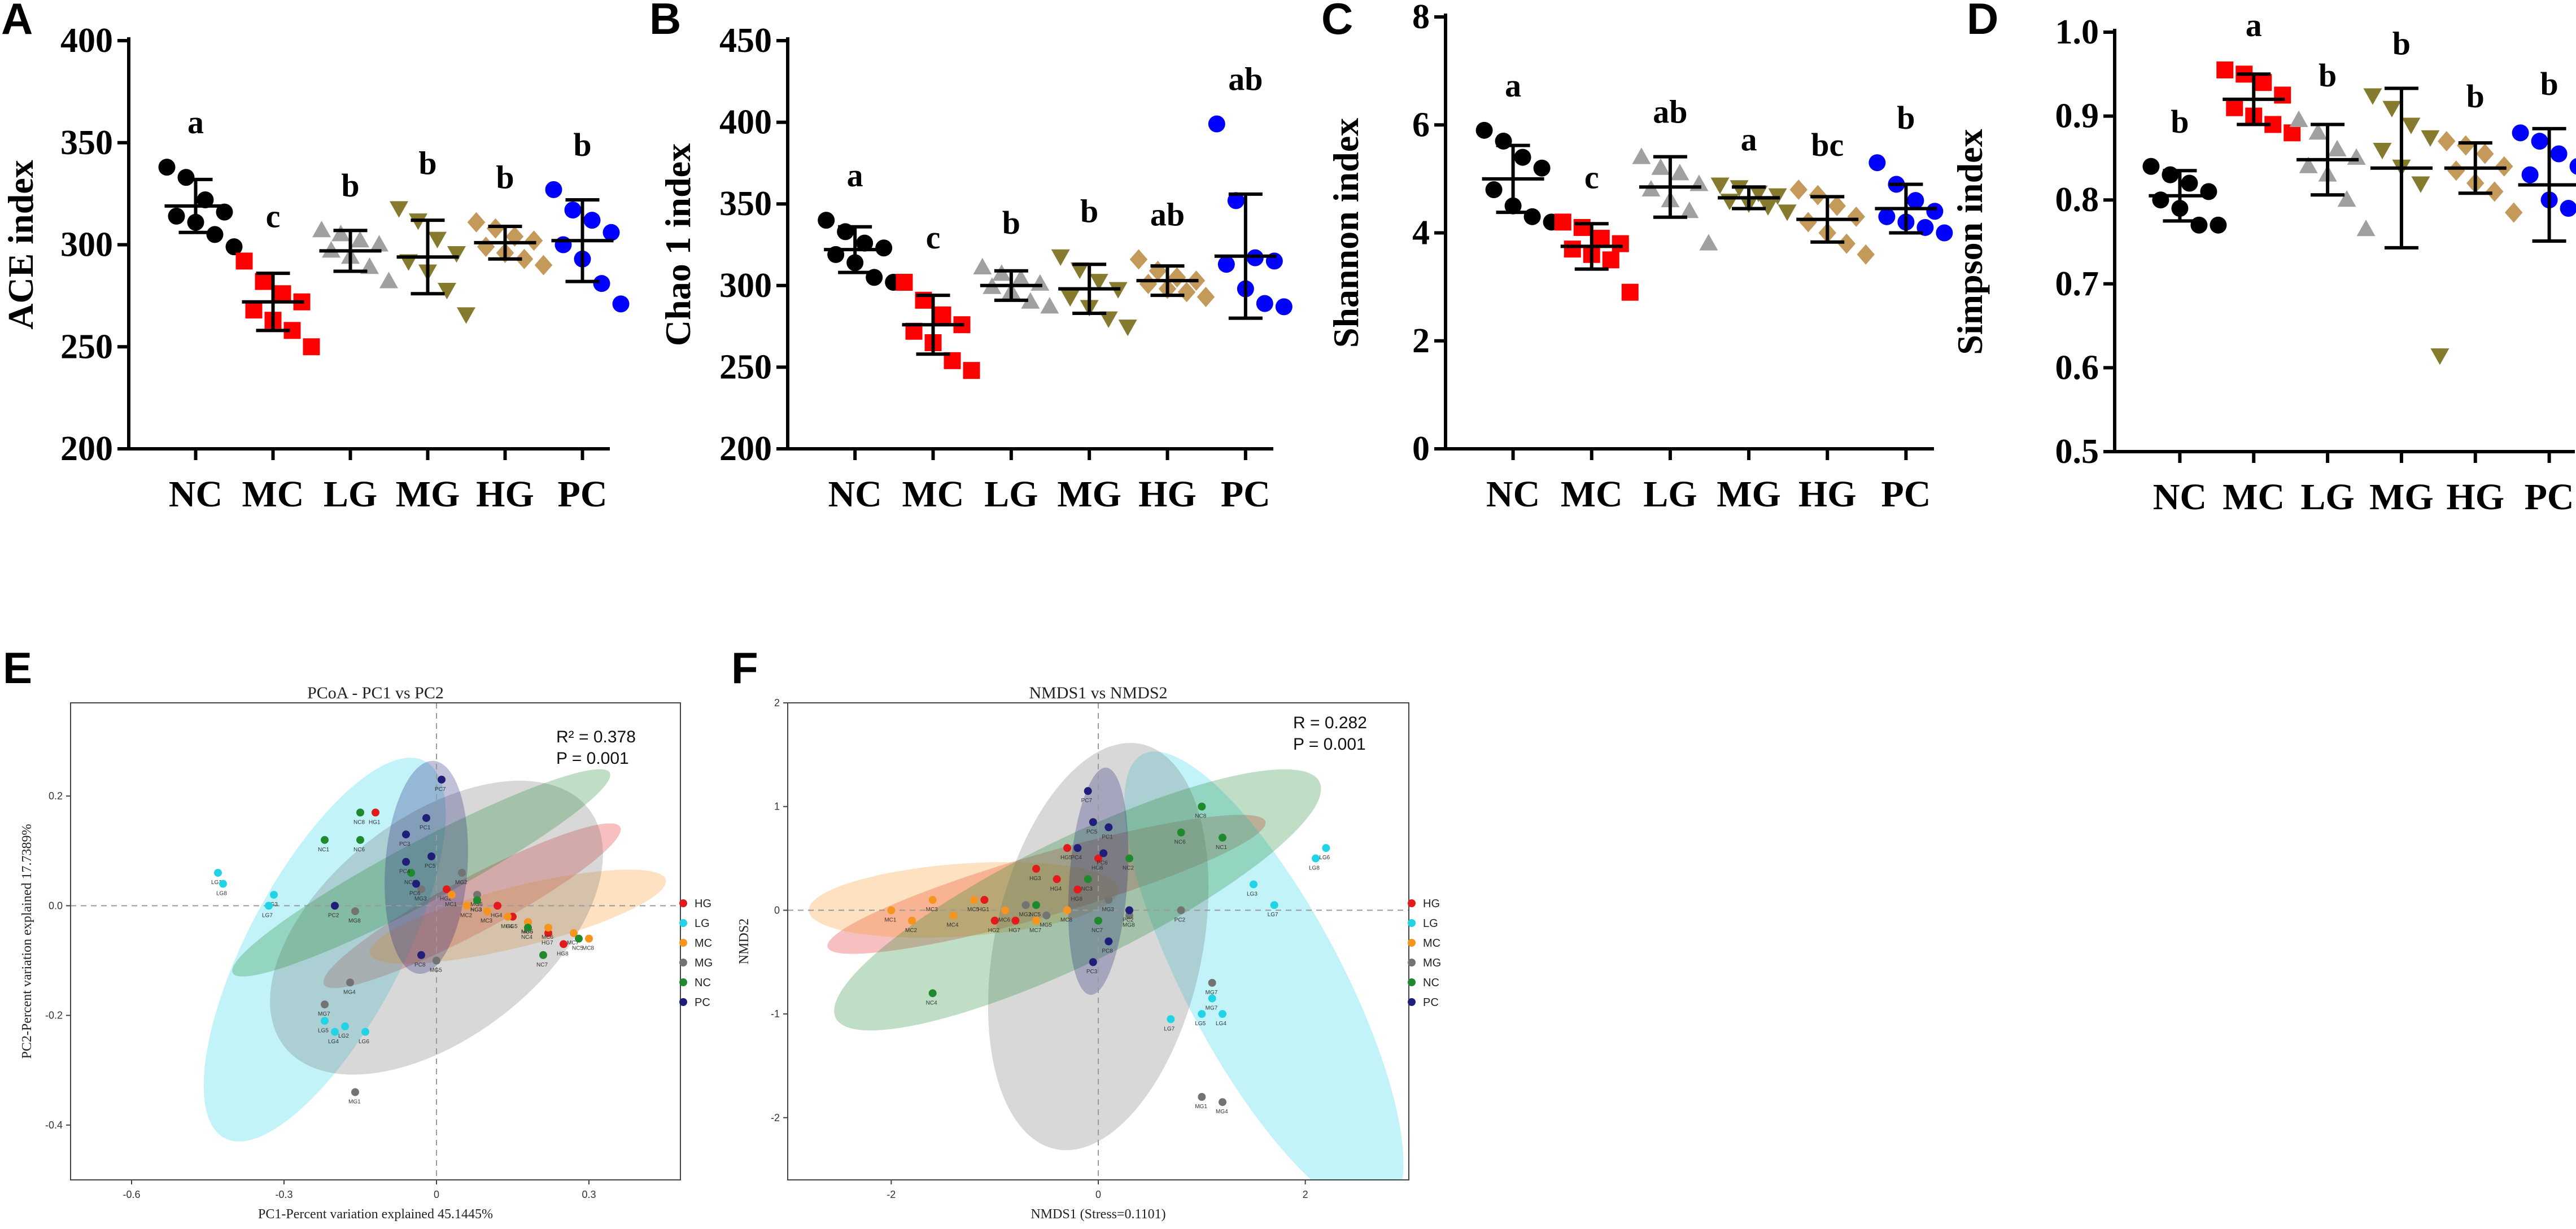  What do you see at coordinates (2480, 150) in the screenshot?
I see `series-HG: b` at bounding box center [2480, 150].